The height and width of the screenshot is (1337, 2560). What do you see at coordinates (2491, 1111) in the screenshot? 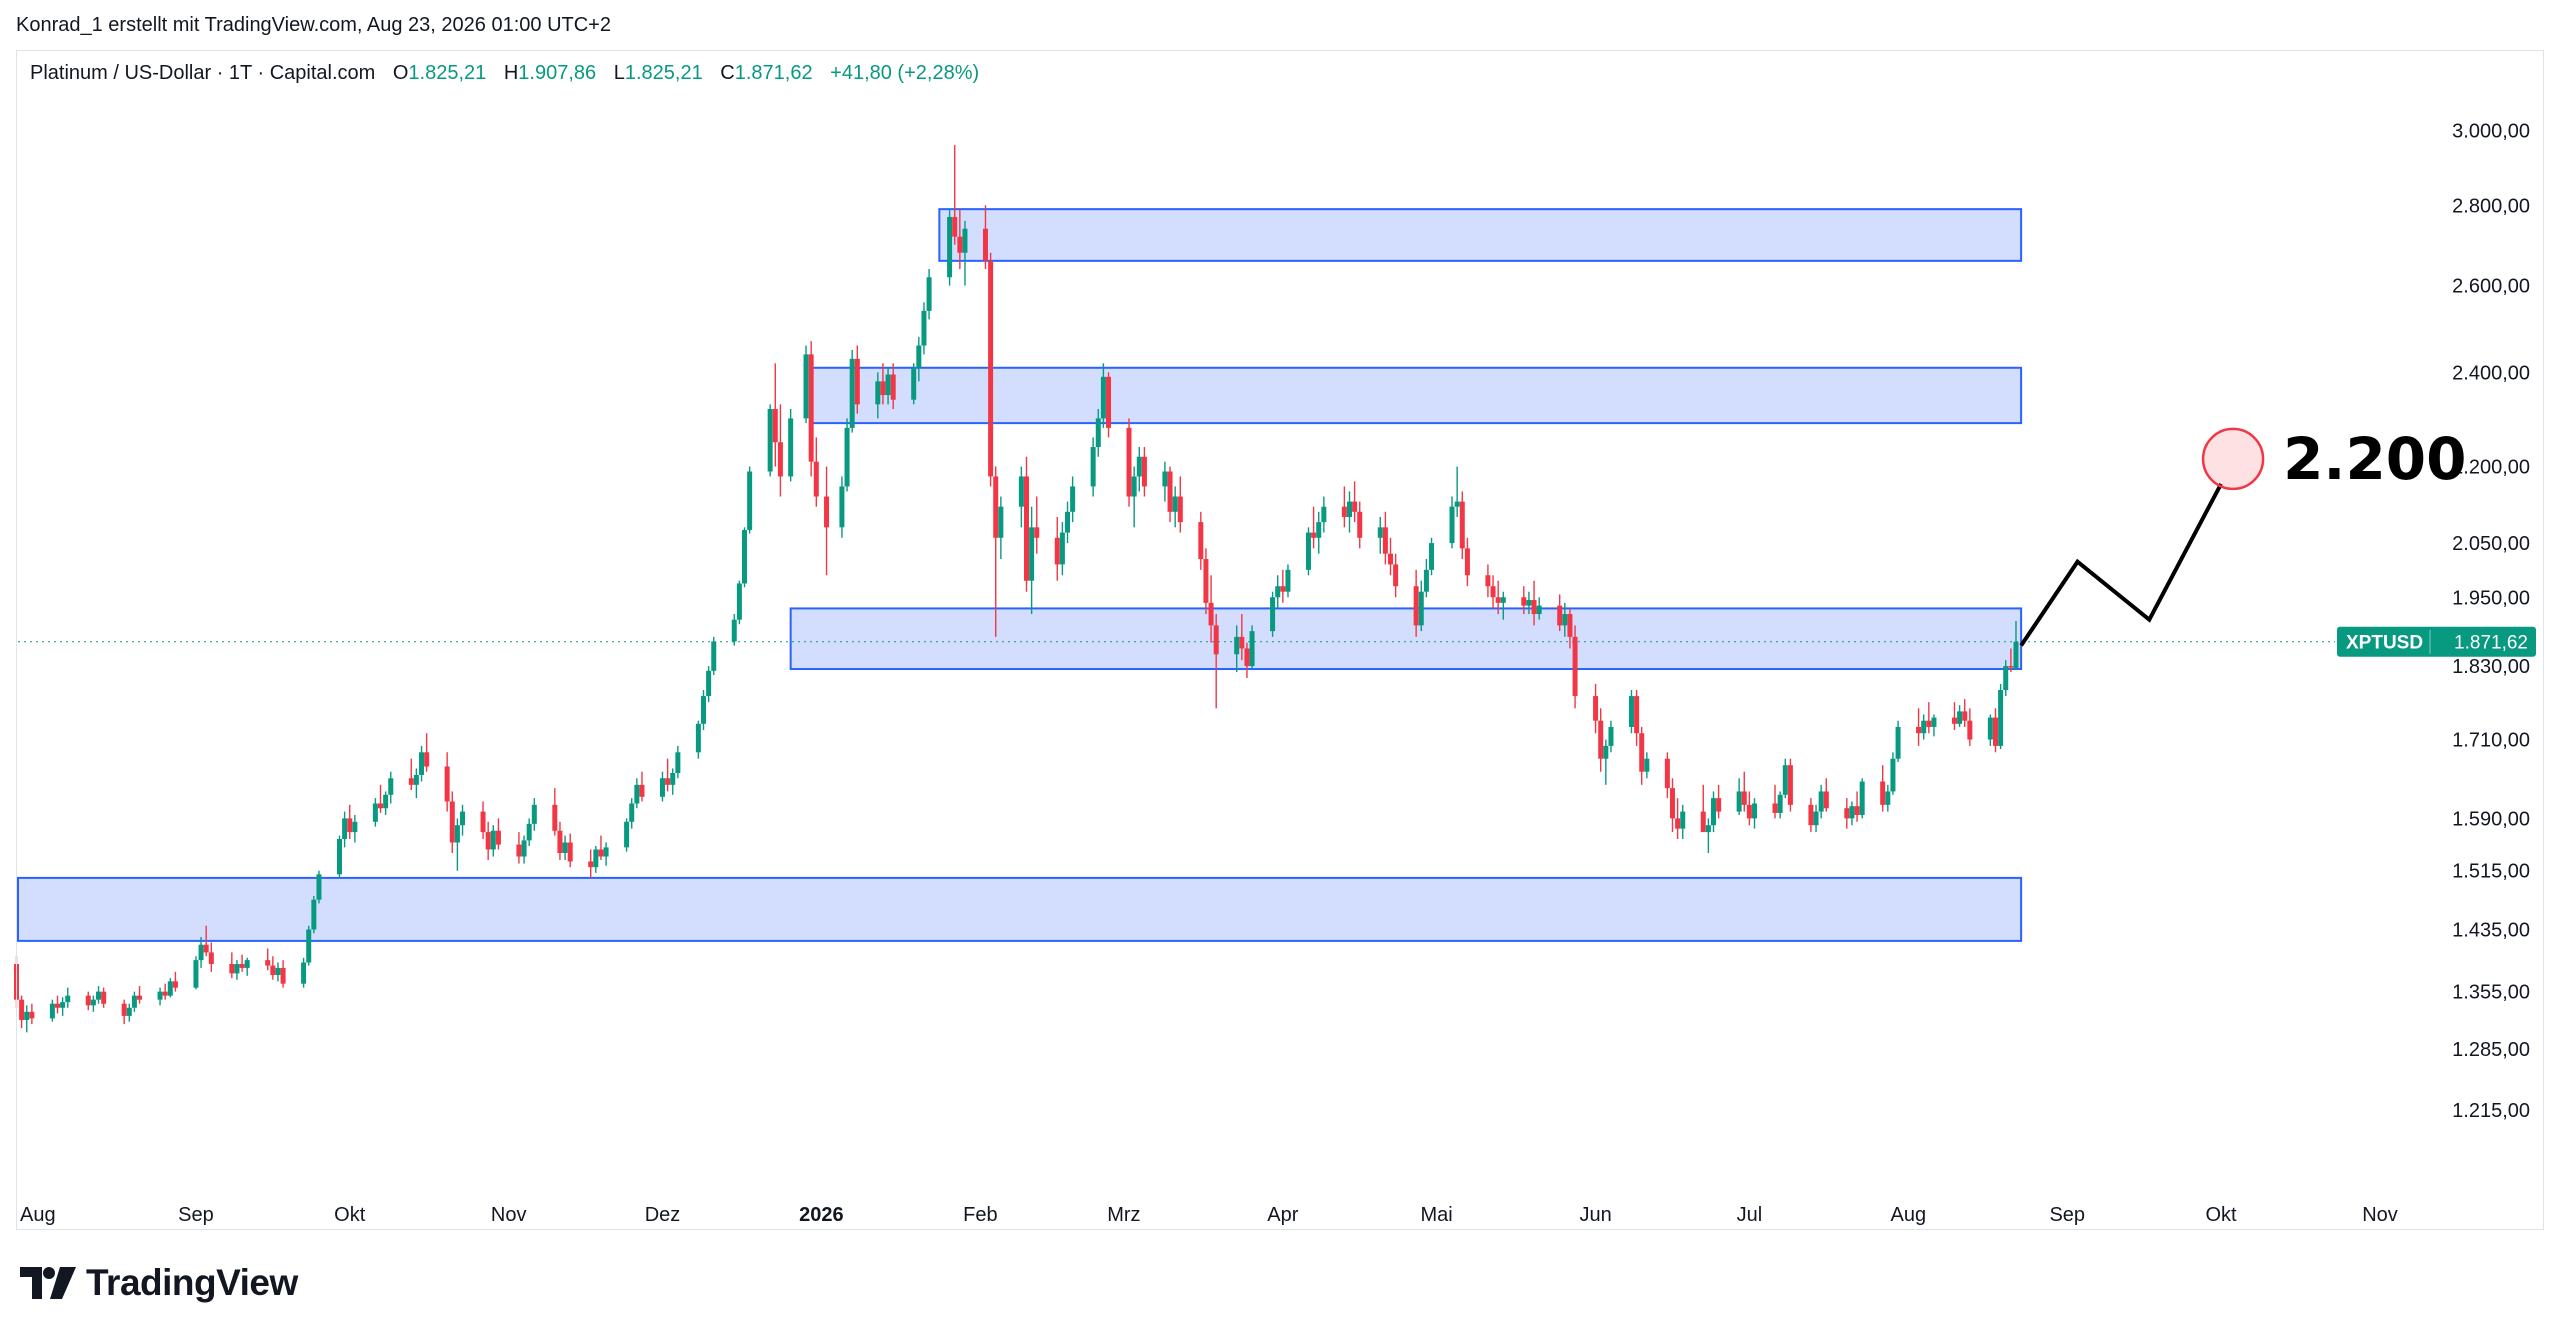
I see `y-tick-label: 1.215,00` at bounding box center [2491, 1111].